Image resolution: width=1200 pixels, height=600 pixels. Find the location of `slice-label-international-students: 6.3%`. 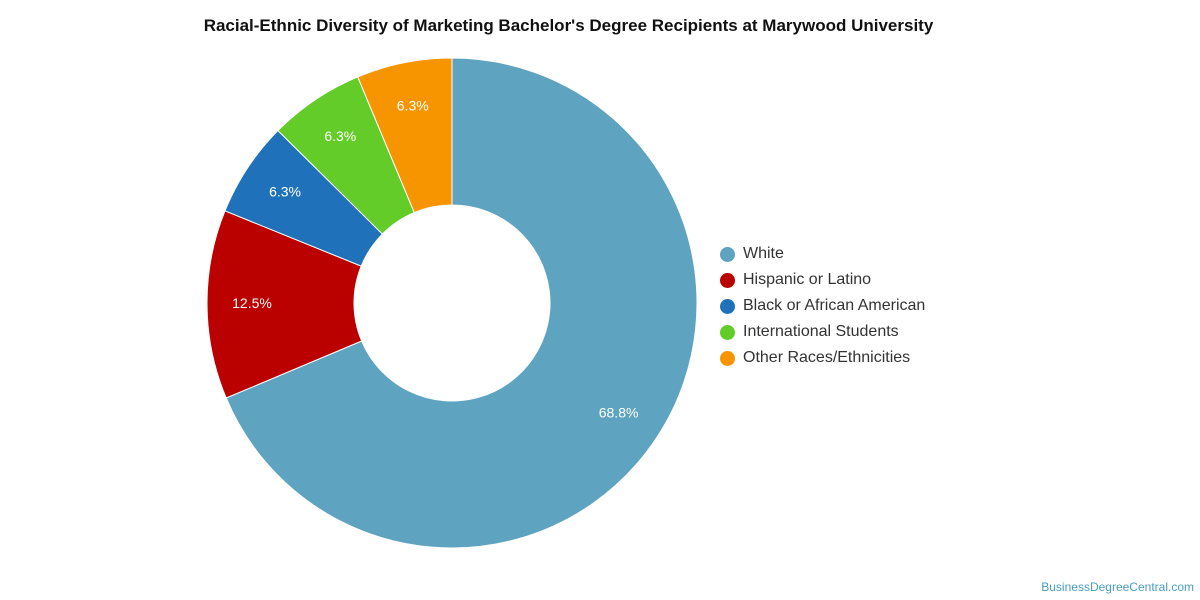

slice-label-international-students: 6.3% is located at coordinates (340, 136).